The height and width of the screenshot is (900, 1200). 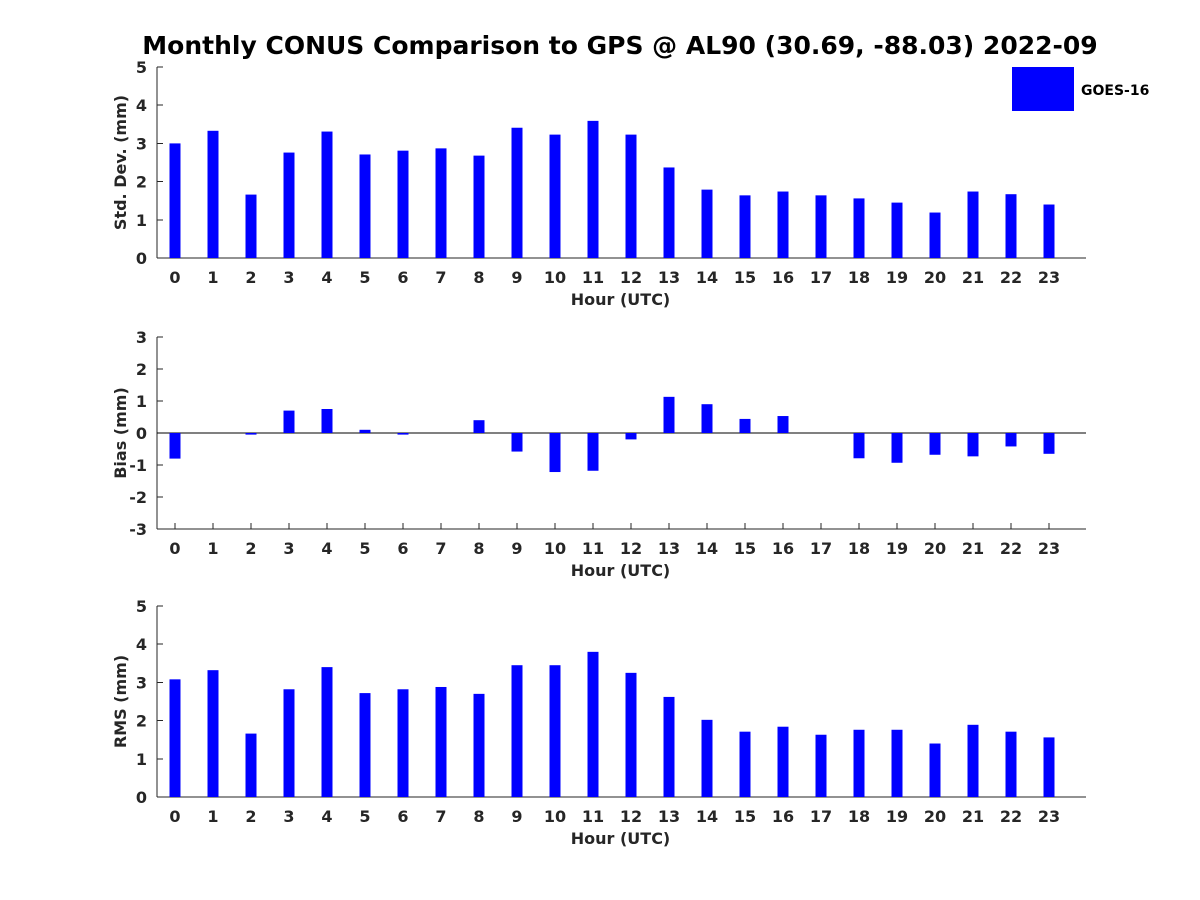 I want to click on std-dev-x-tick-label: 21, so click(x=973, y=277).